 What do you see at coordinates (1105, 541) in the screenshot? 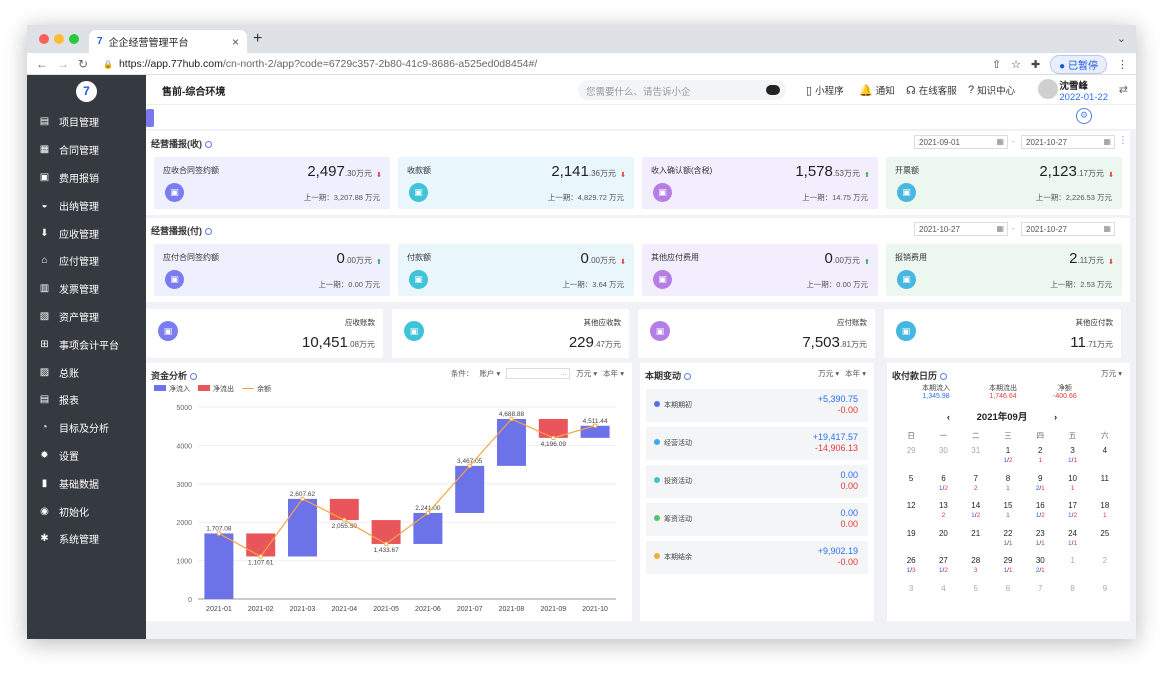
I see `calendar-day: 25` at bounding box center [1105, 541].